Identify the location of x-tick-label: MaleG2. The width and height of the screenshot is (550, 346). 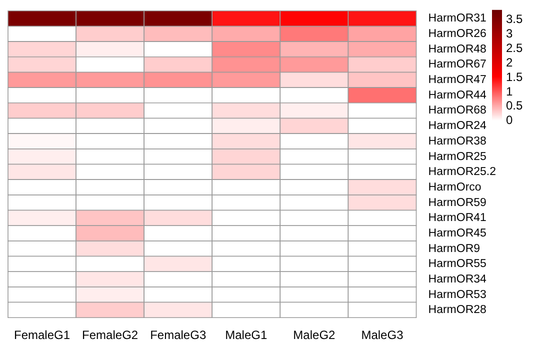
(314, 335).